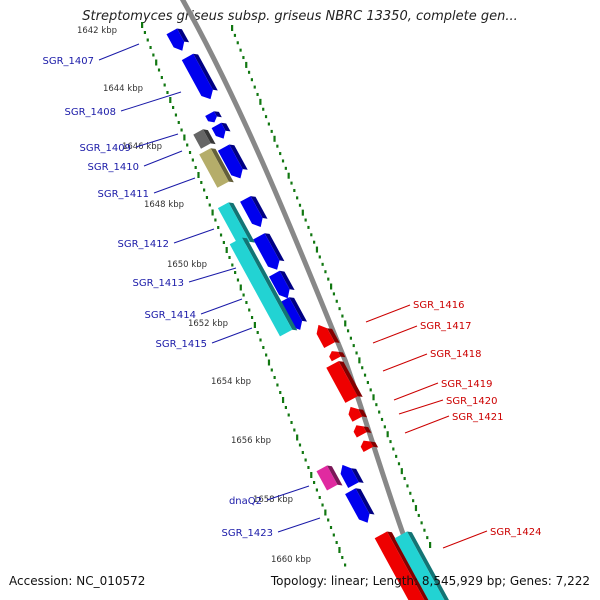  Describe the element at coordinates (202, 139) in the screenshot. I see `grey-feature-face` at that location.